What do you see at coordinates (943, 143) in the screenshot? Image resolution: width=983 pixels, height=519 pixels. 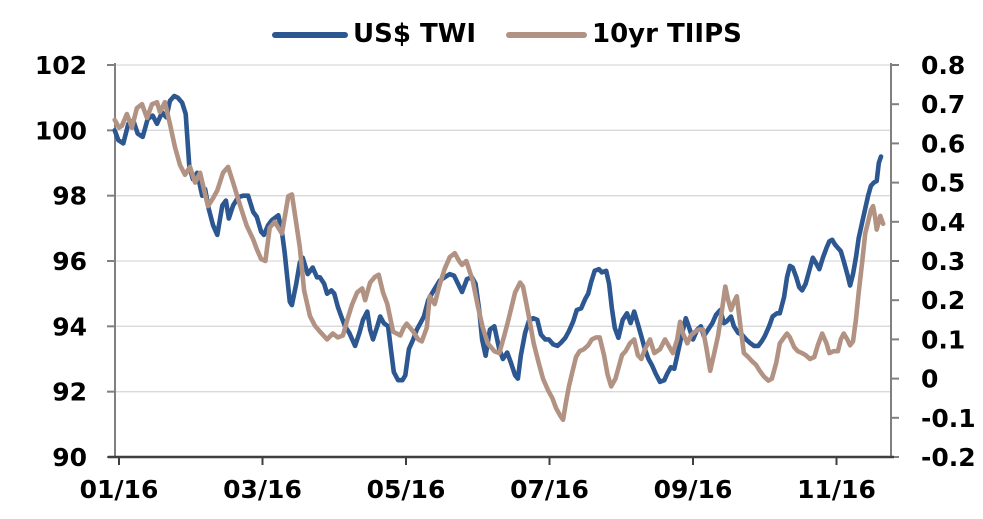 I see `right-axis-tick-label: 0.6` at bounding box center [943, 143].